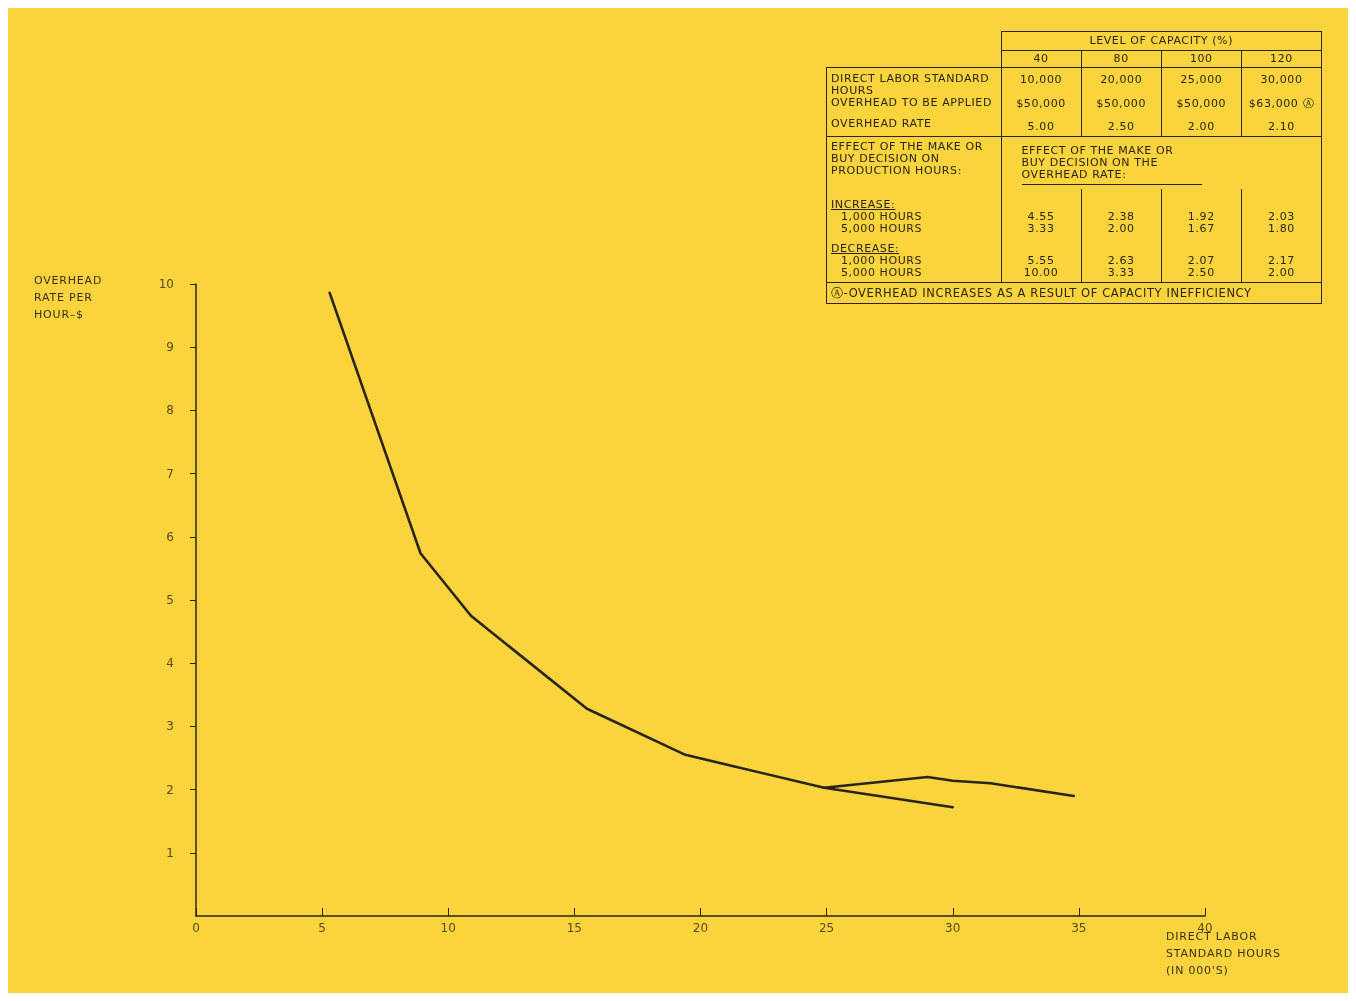  I want to click on text: 10,000, so click(1041, 79).